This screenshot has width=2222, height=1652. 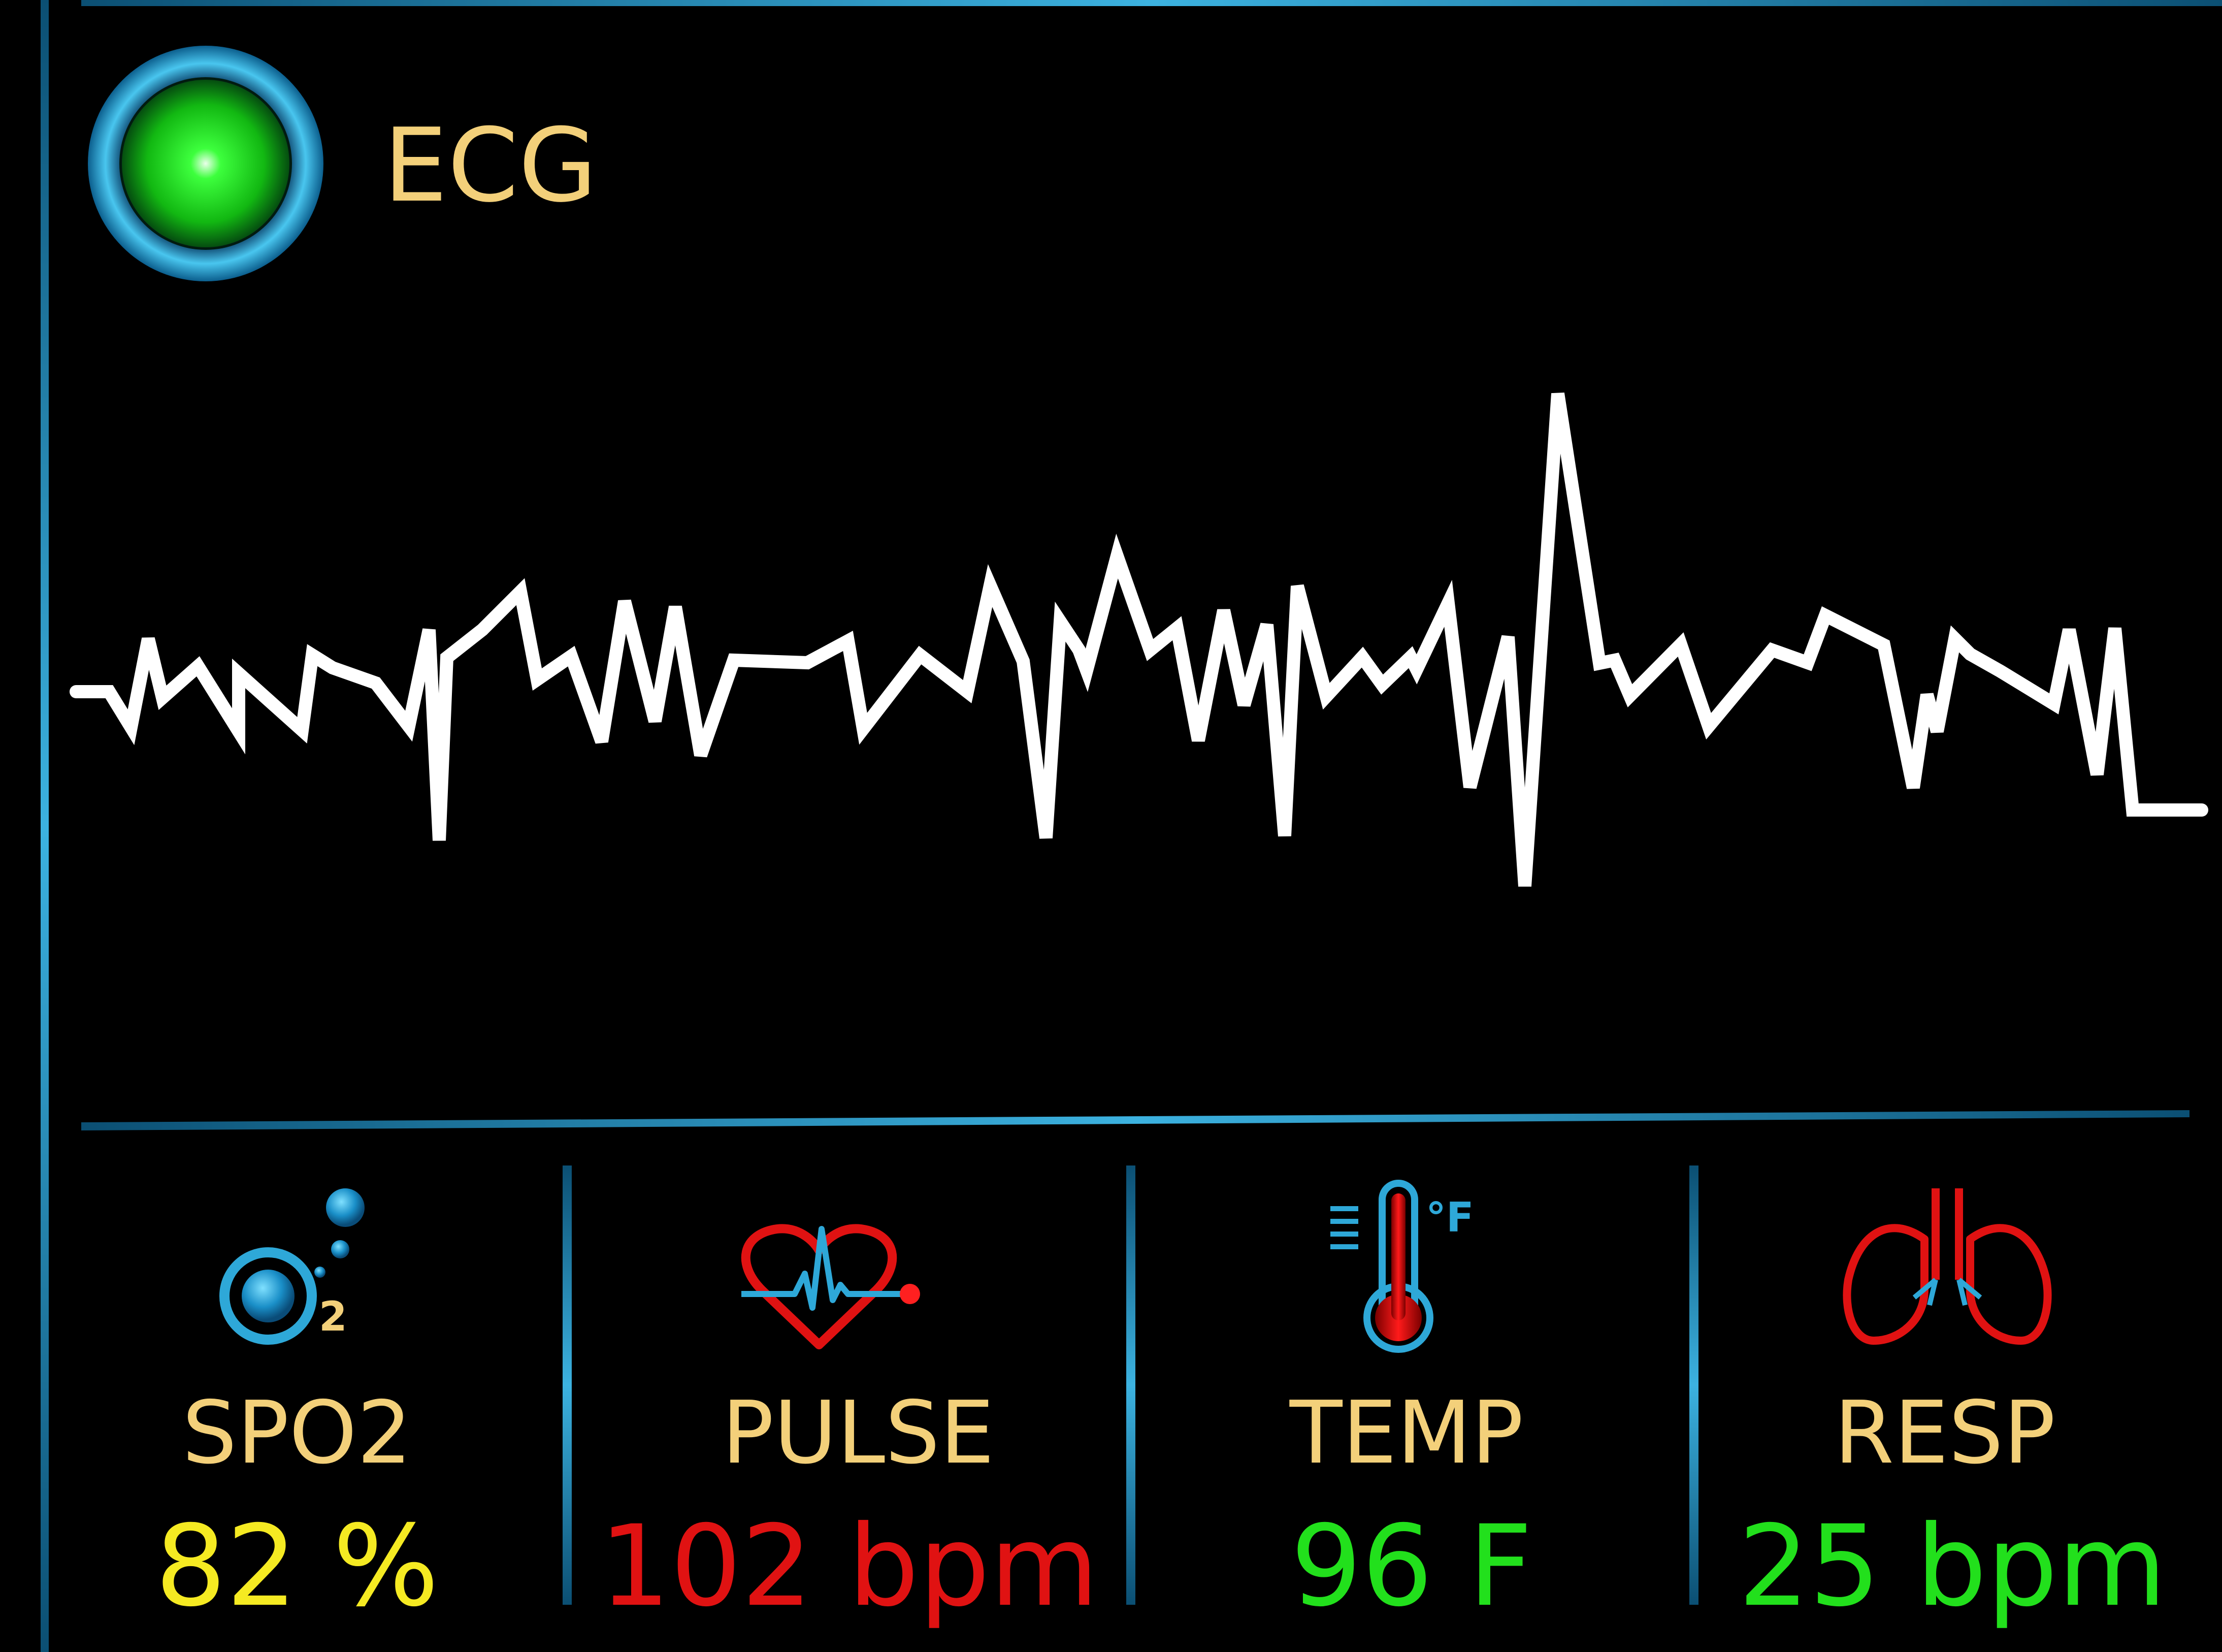 I want to click on oxygen-subscript: 2, so click(x=333, y=1317).